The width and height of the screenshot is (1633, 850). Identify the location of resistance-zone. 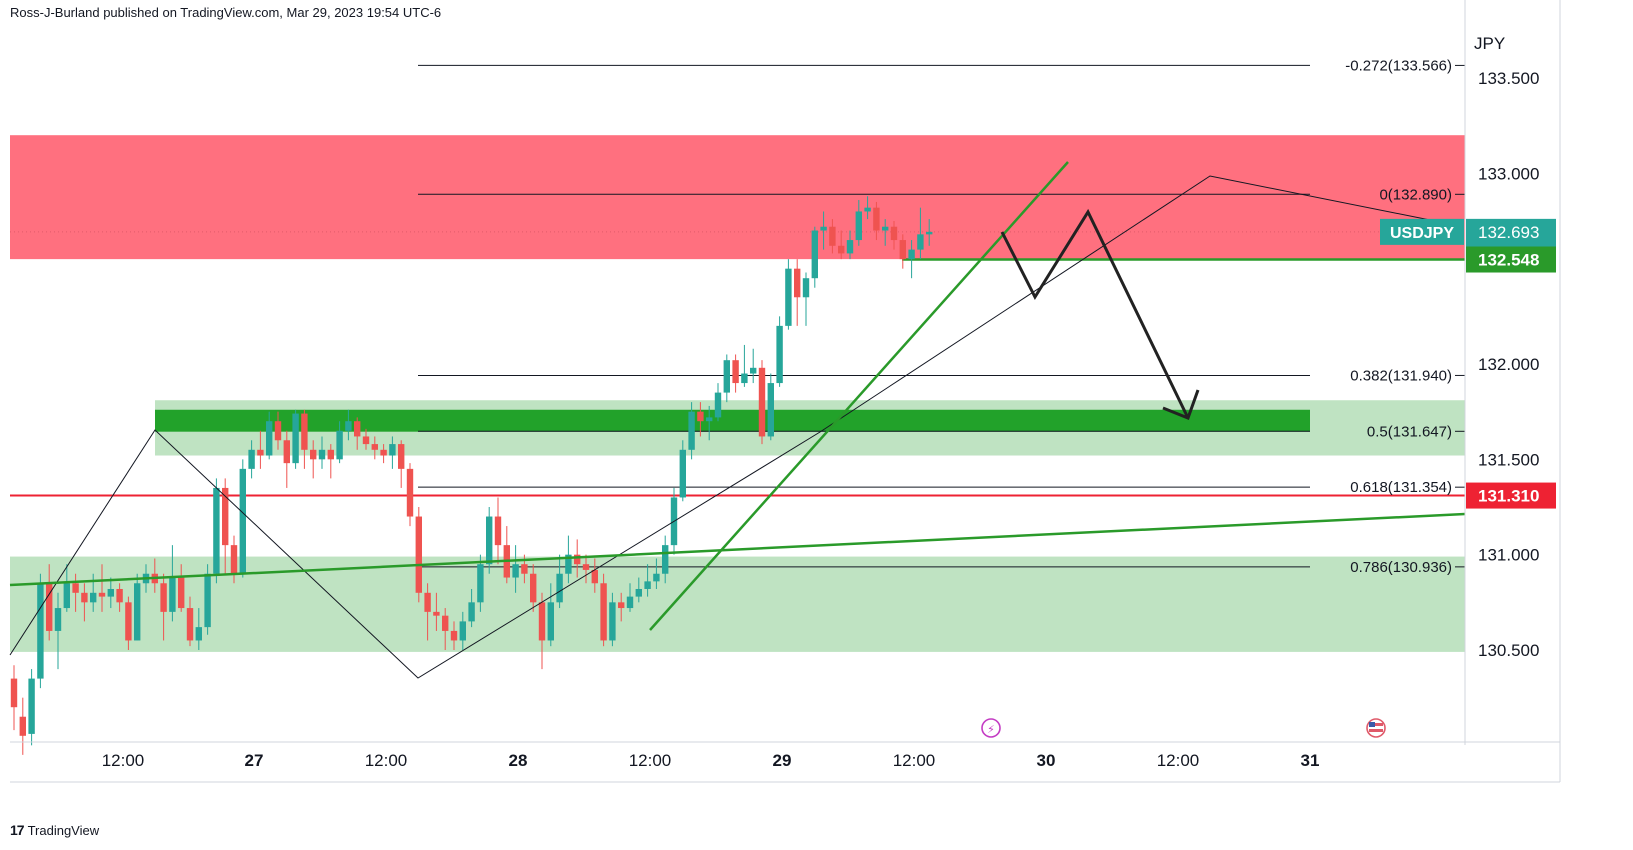
(737, 197).